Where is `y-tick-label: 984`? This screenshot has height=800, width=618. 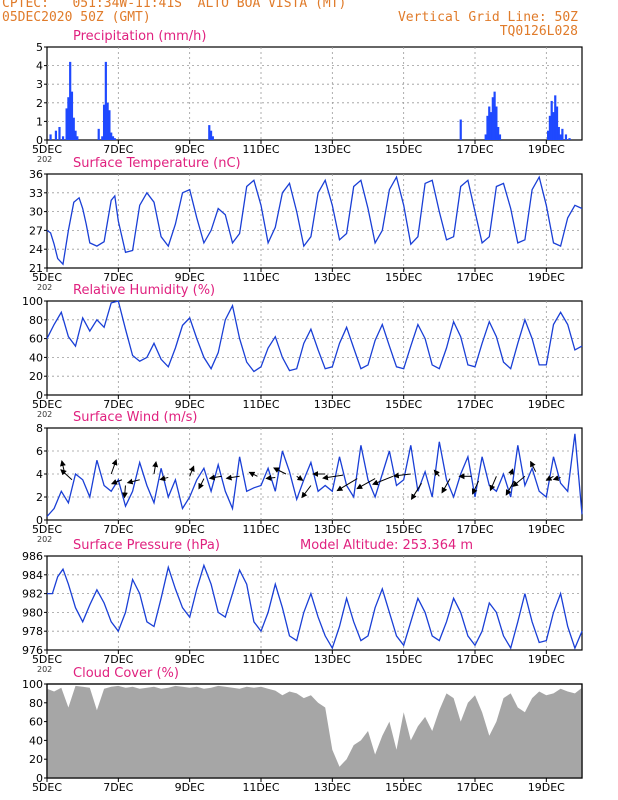 y-tick-label: 984 is located at coordinates (32, 575).